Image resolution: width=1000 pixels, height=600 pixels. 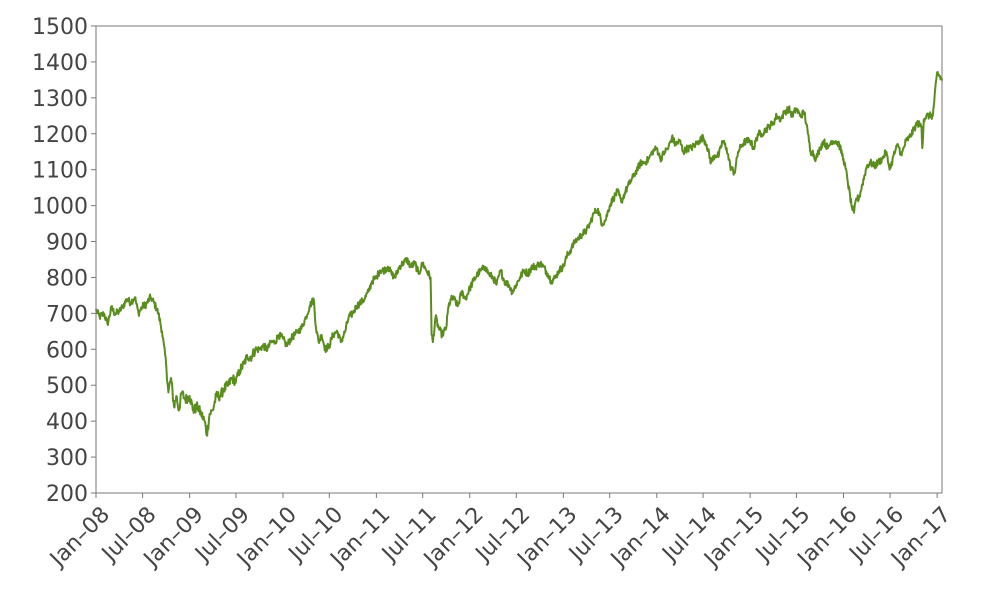 What do you see at coordinates (67, 278) in the screenshot?
I see `y-tick-label: 800` at bounding box center [67, 278].